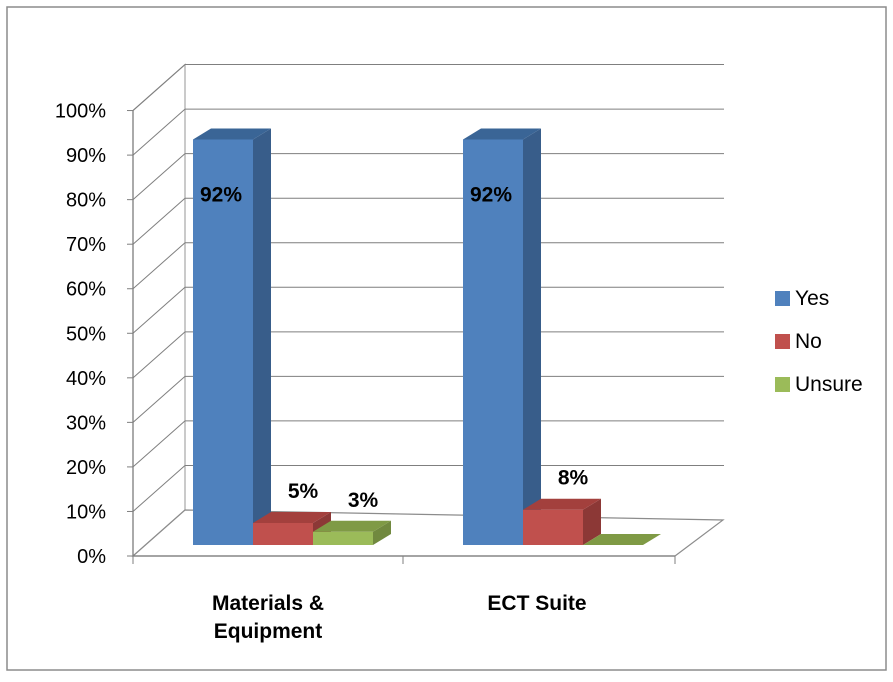  What do you see at coordinates (86, 290) in the screenshot?
I see `y-tick-label: 60%` at bounding box center [86, 290].